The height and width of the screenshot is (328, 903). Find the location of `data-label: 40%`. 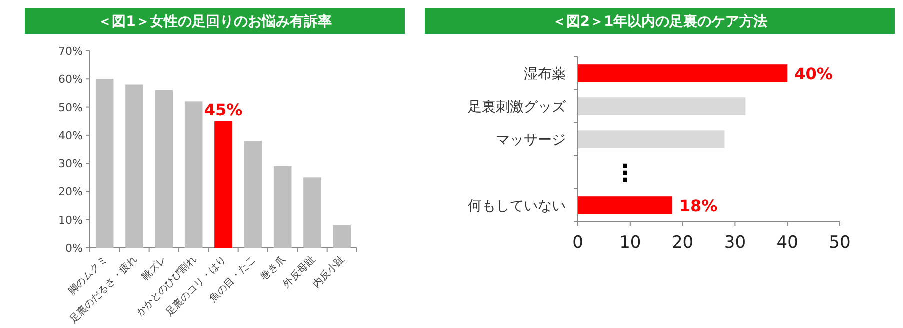

data-label: 40% is located at coordinates (813, 74).